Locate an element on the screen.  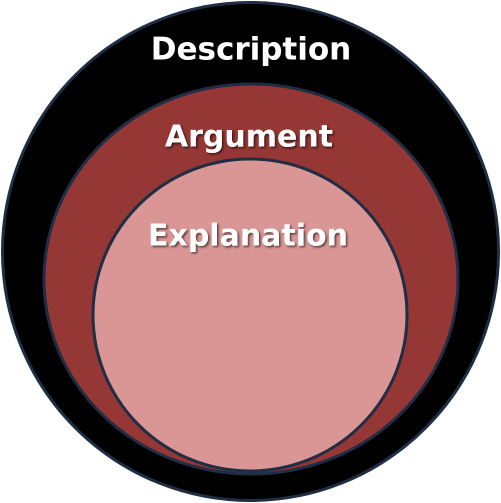
middle-circle-label: Argument is located at coordinates (249, 137).